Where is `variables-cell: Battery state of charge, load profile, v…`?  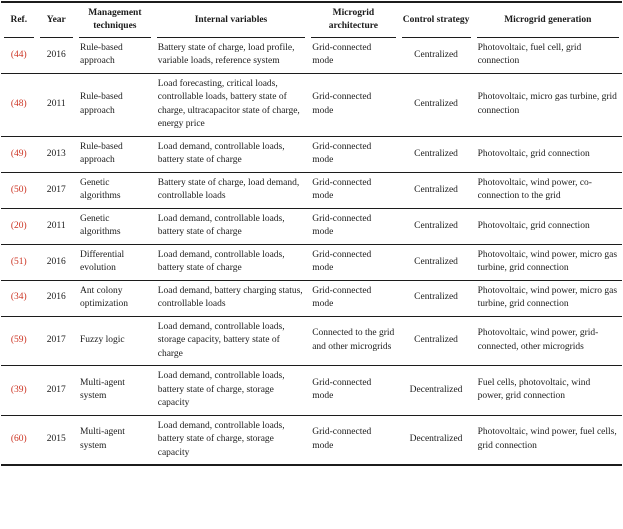 variables-cell: Battery state of charge, load profile, v… is located at coordinates (226, 54).